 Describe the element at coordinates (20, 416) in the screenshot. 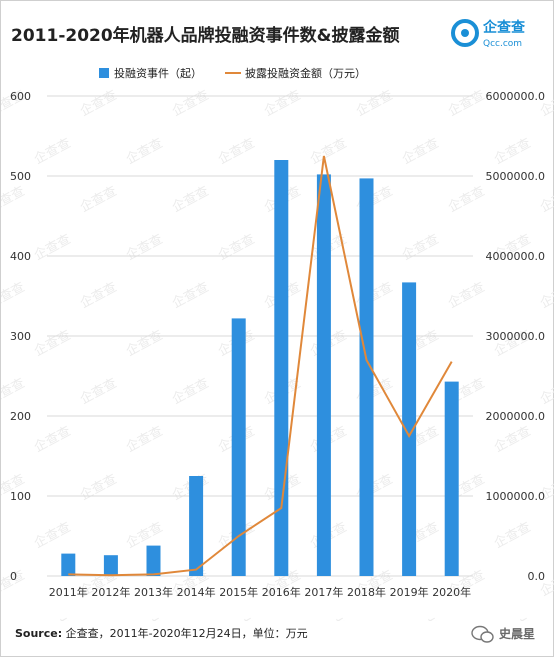

I see `y-left-tick-label: 200` at that location.